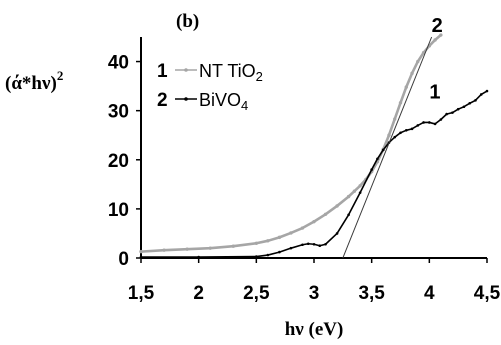 Image resolution: width=501 pixels, height=345 pixels. Describe the element at coordinates (118, 161) in the screenshot. I see `y-tick-label: 20` at that location.